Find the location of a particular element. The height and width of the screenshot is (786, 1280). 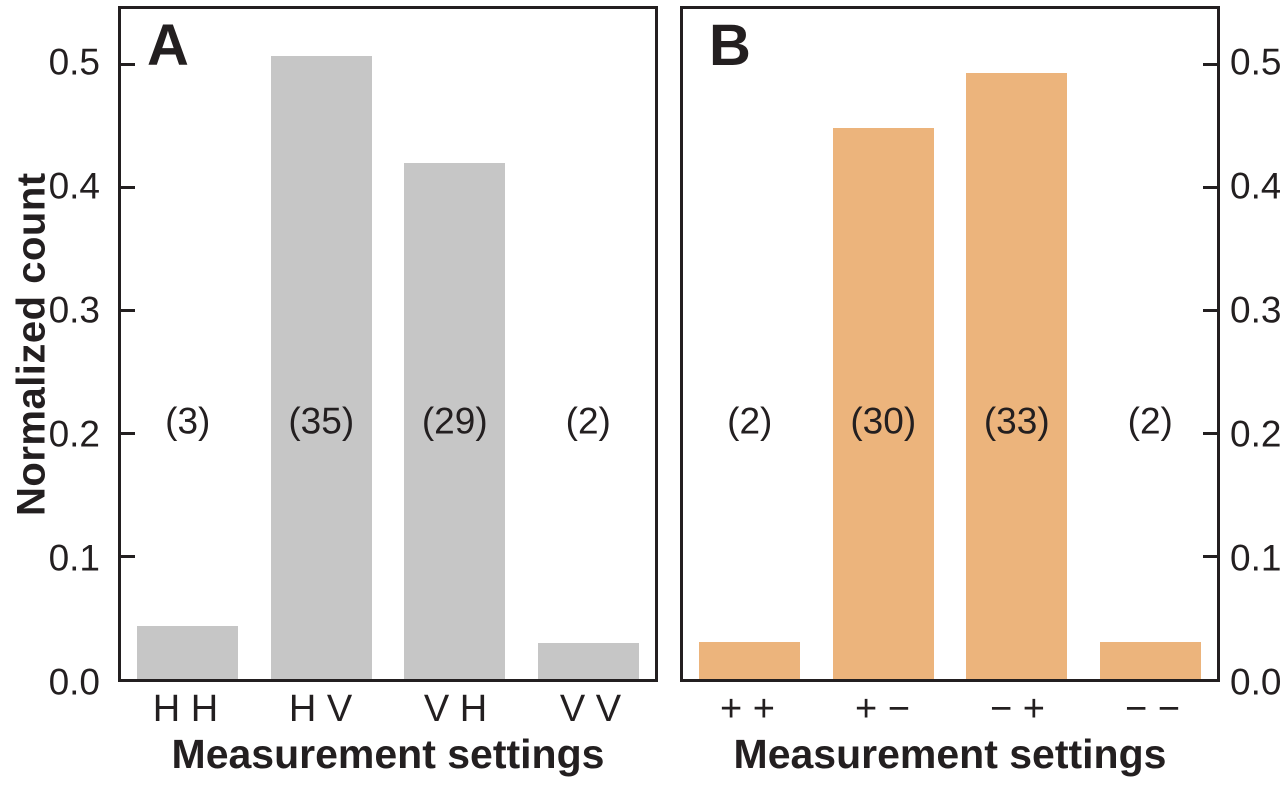

x-category-label: + − is located at coordinates (882, 709).